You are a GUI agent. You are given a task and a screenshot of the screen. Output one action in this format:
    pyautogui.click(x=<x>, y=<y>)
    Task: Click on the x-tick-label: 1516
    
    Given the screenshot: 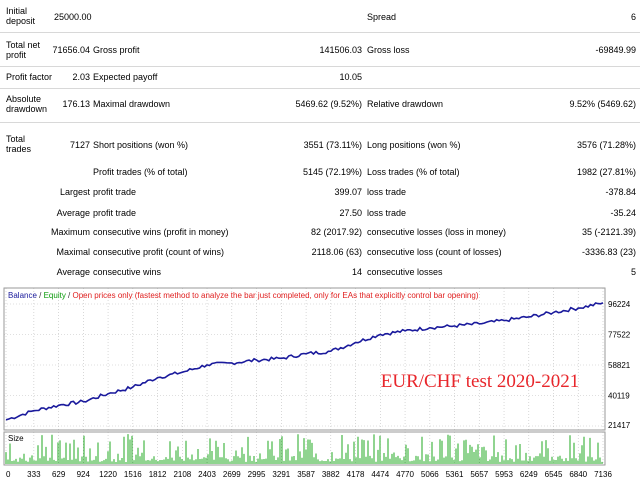 What is the action you would take?
    pyautogui.click(x=133, y=474)
    